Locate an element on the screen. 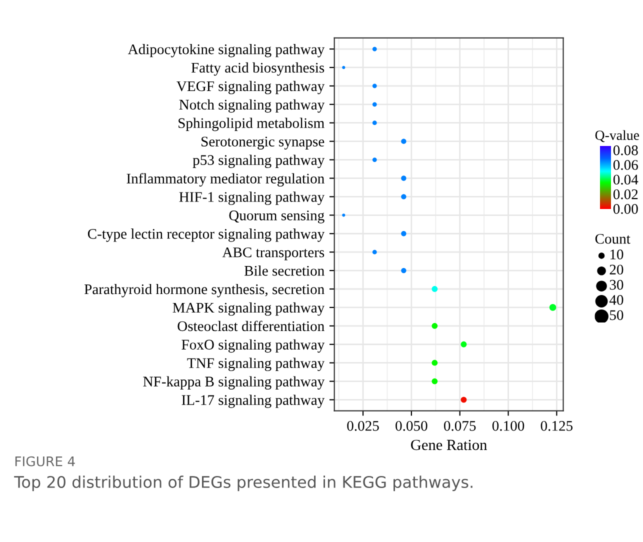 The image size is (643, 542). y-tick-label: C-type lectin receptor signaling pathway is located at coordinates (206, 235).